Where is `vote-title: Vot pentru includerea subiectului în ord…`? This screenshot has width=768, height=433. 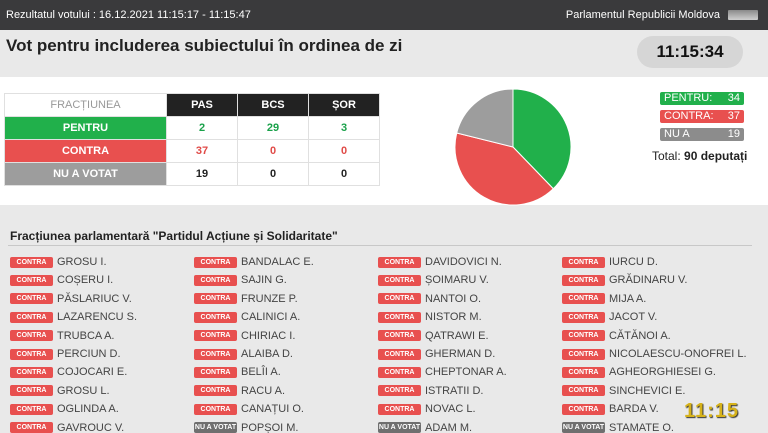 vote-title: Vot pentru includerea subiectului în ord… is located at coordinates (204, 45).